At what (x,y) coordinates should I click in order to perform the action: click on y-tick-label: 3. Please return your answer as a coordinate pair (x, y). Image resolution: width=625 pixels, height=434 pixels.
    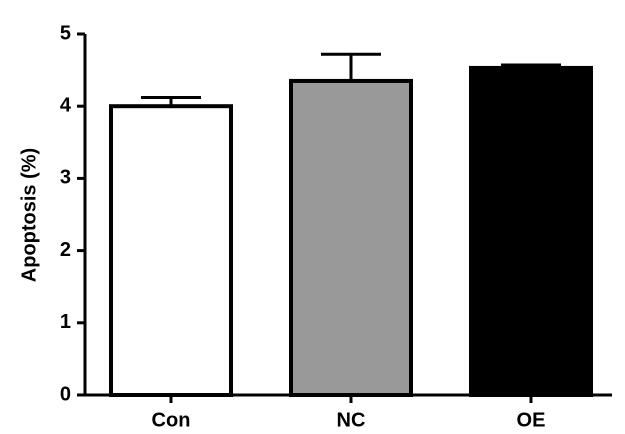
    Looking at the image, I should click on (65, 178).